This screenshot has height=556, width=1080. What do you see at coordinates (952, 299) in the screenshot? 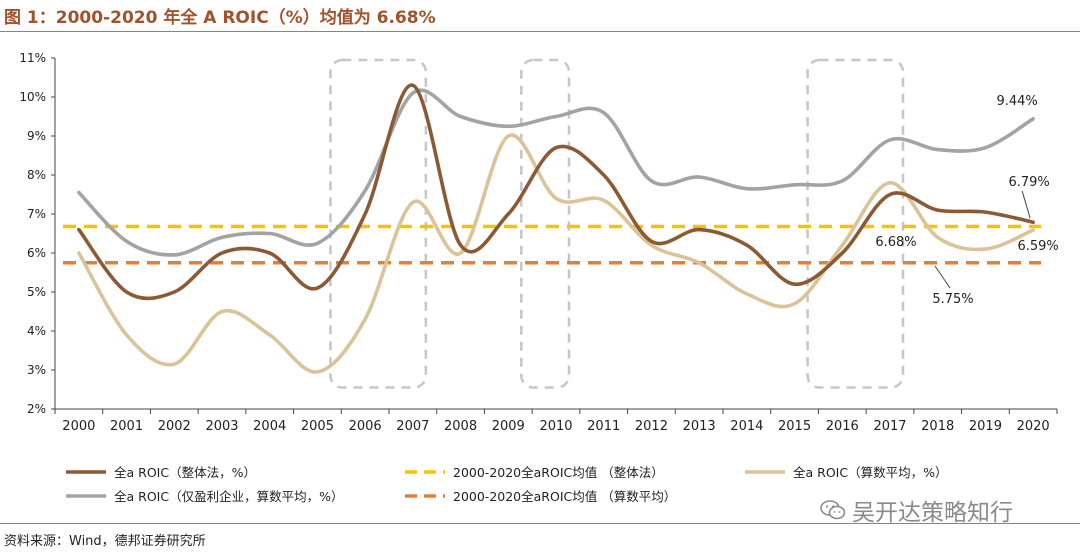
I see `data-label-mean-avg: 5.75%` at bounding box center [952, 299].